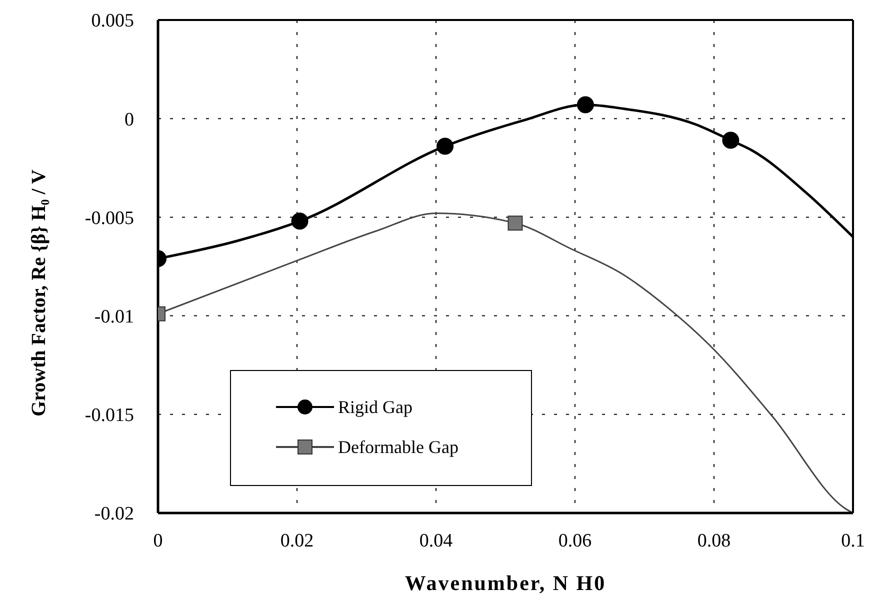 Image resolution: width=874 pixels, height=603 pixels. What do you see at coordinates (436, 541) in the screenshot?
I see `x-tick-label: 0.04` at bounding box center [436, 541].